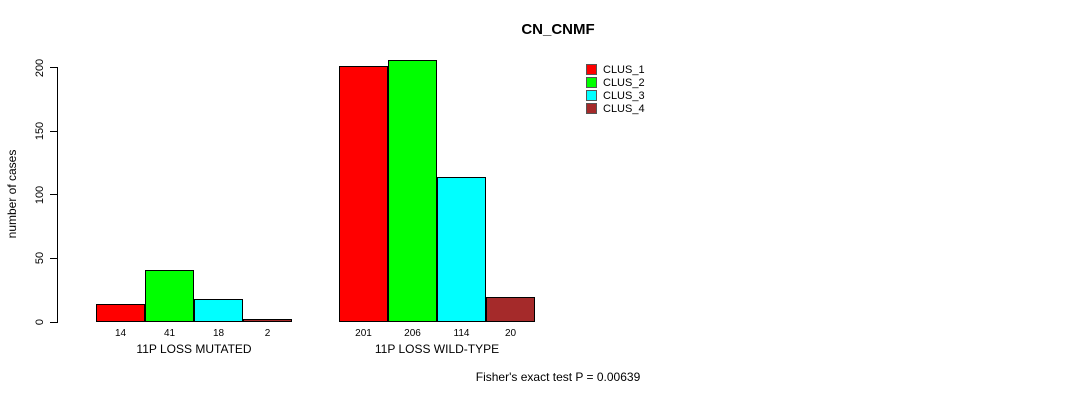 Image resolution: width=1090 pixels, height=400 pixels. I want to click on bar-clus_4-group2, so click(510, 309).